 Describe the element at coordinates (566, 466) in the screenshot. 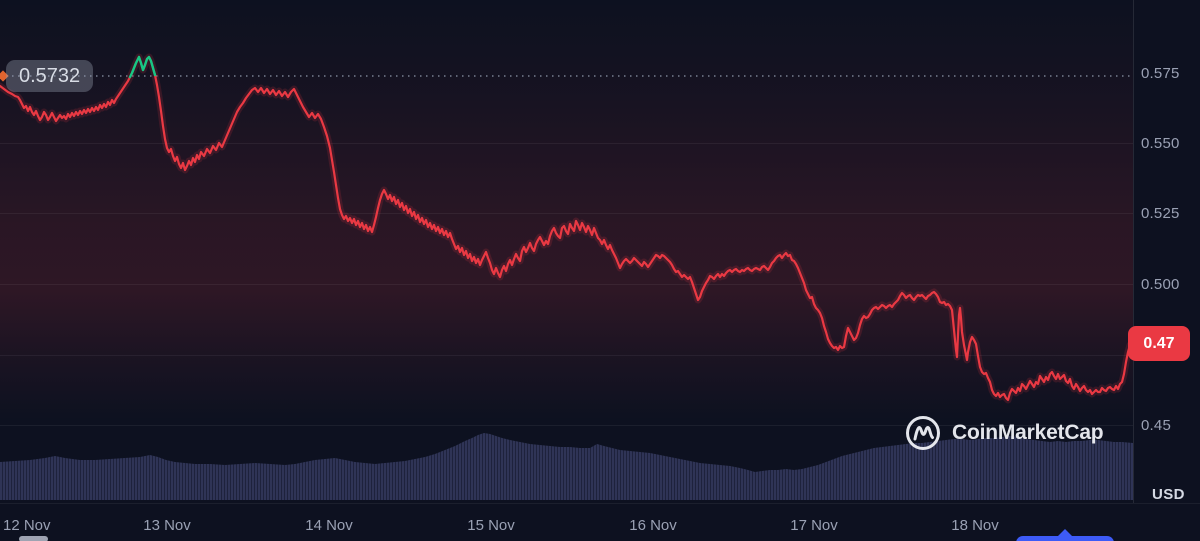

I see `volume-area` at that location.